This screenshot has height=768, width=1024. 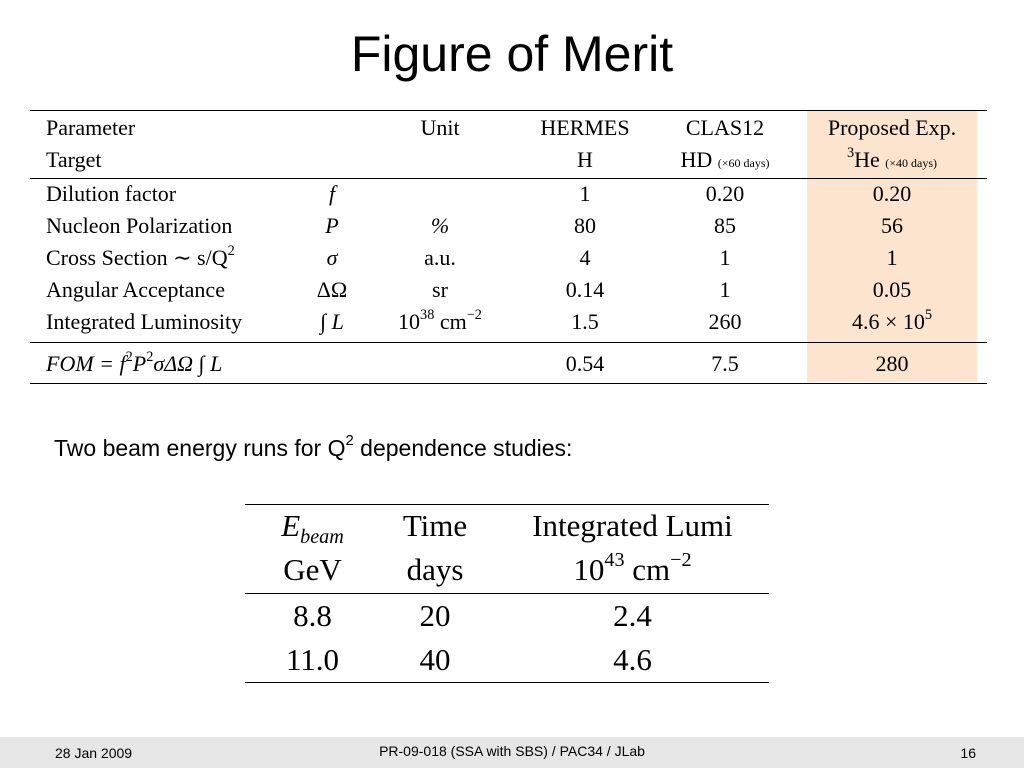 I want to click on lumi-unit-base: 10, so click(x=589, y=569).